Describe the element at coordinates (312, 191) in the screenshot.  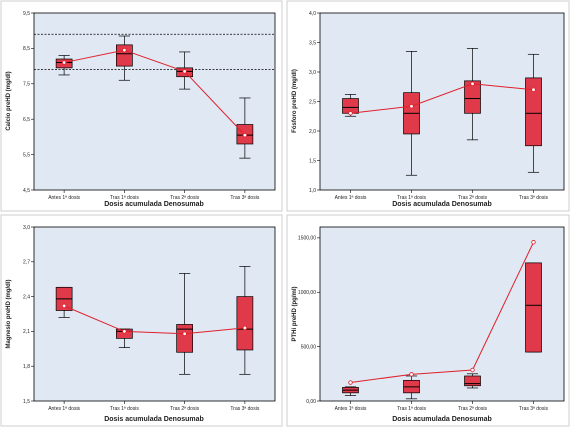
I see `y-tick-label: 1,0` at that location.